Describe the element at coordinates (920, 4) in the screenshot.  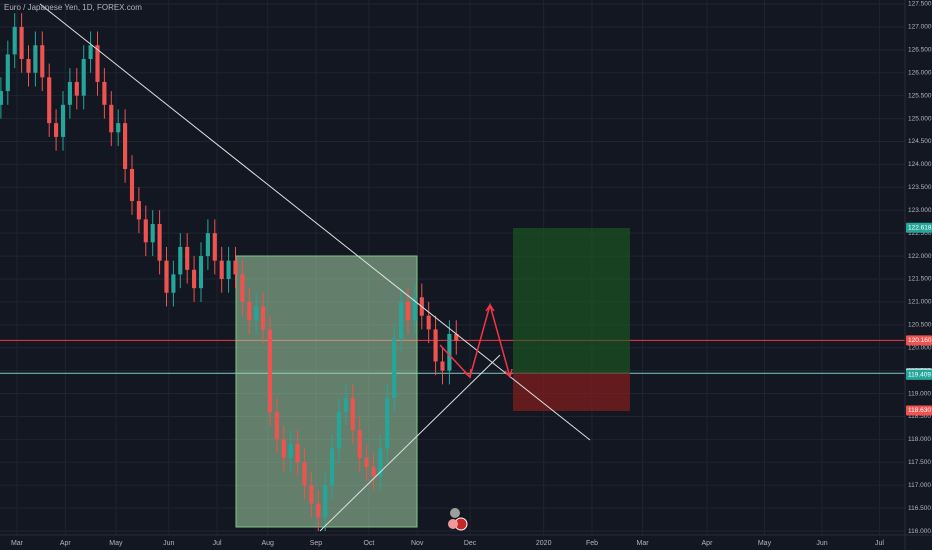
I see `y-tick-label: 127.500` at that location.